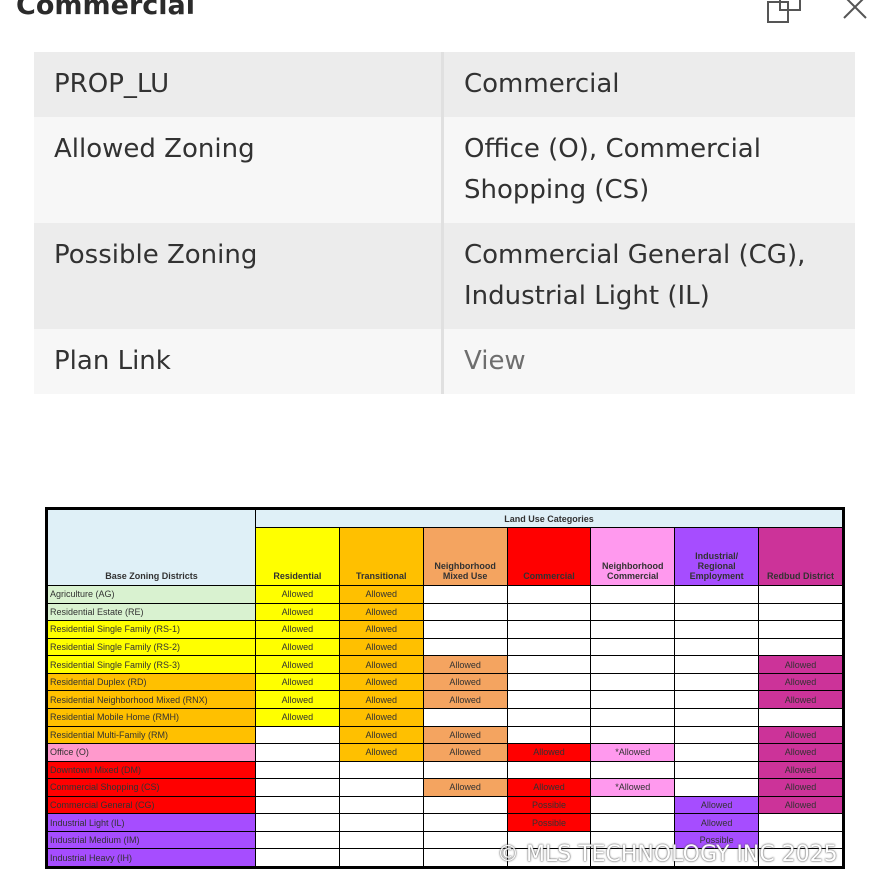 This screenshot has height=878, width=872. I want to click on attribute-key: Plan Link, so click(239, 361).